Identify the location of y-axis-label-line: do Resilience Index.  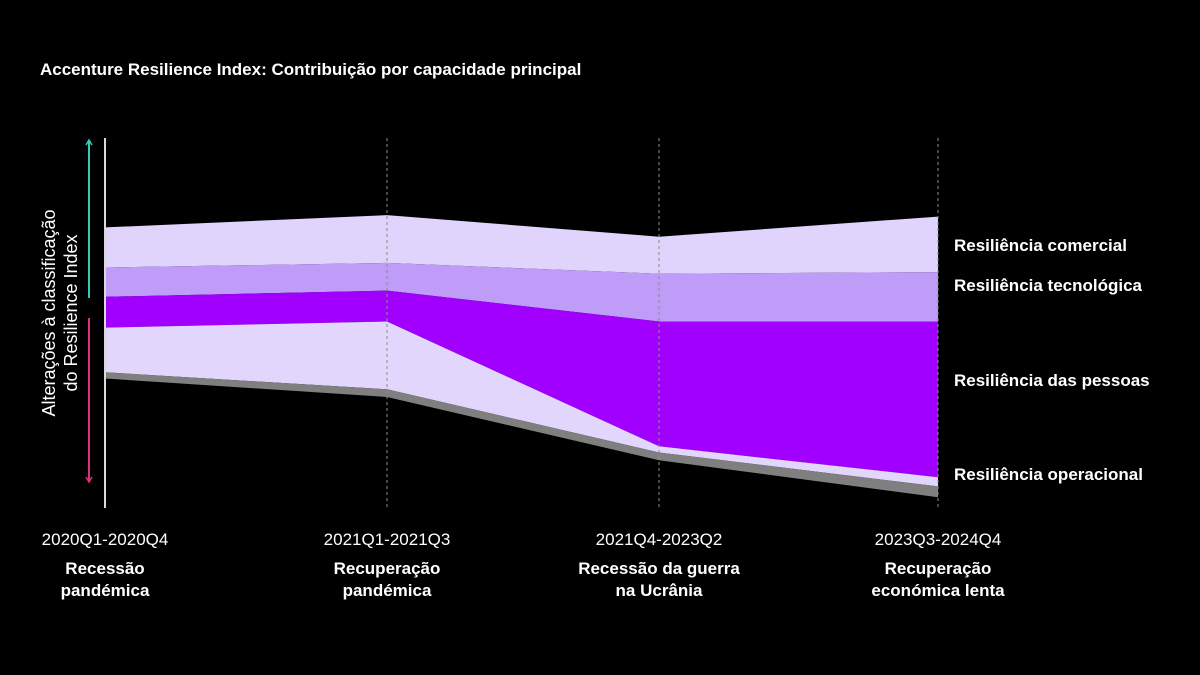
(71, 313).